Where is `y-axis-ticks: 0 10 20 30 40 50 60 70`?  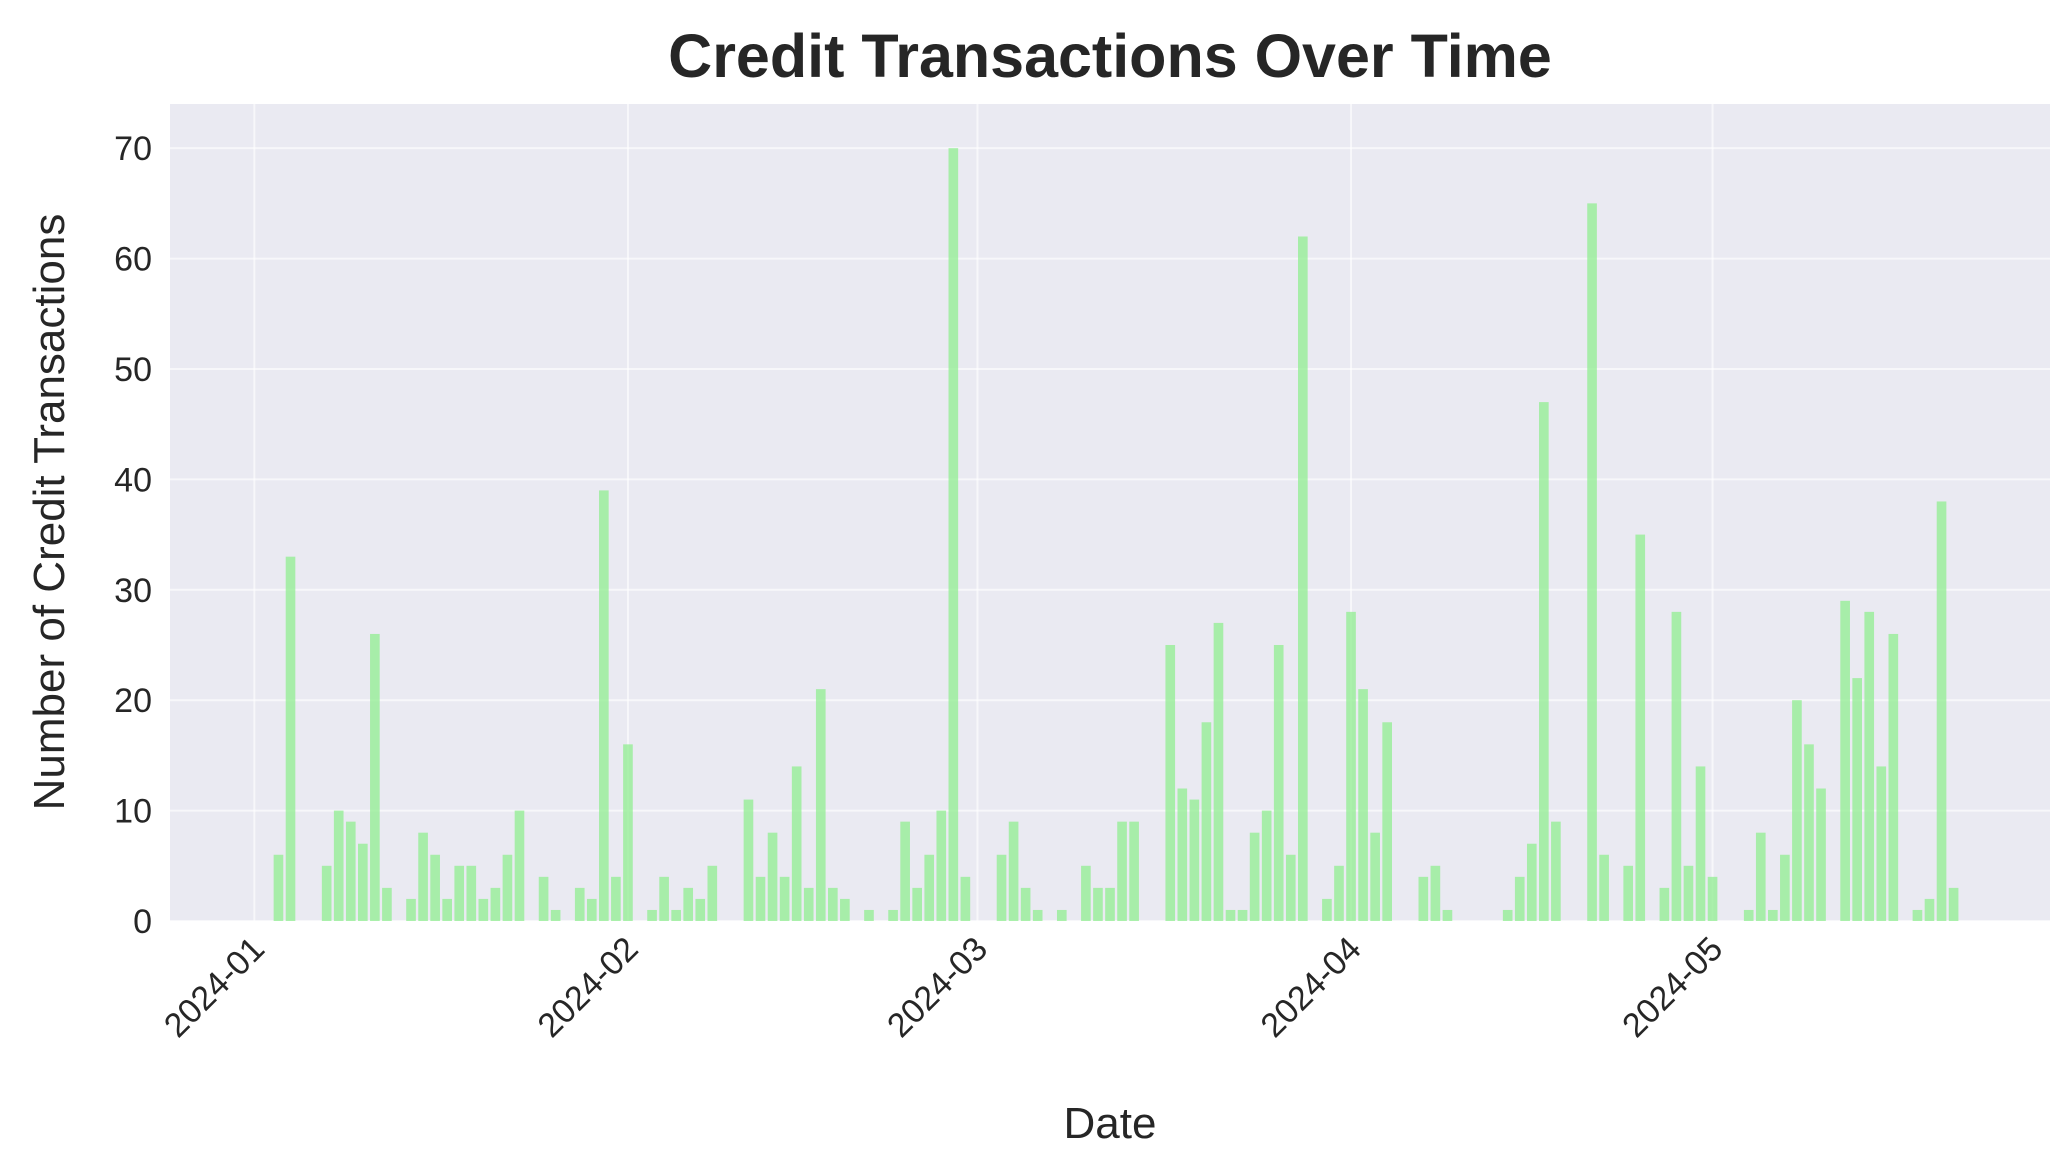
y-axis-ticks: 0 10 20 30 40 50 60 70 is located at coordinates (133, 535).